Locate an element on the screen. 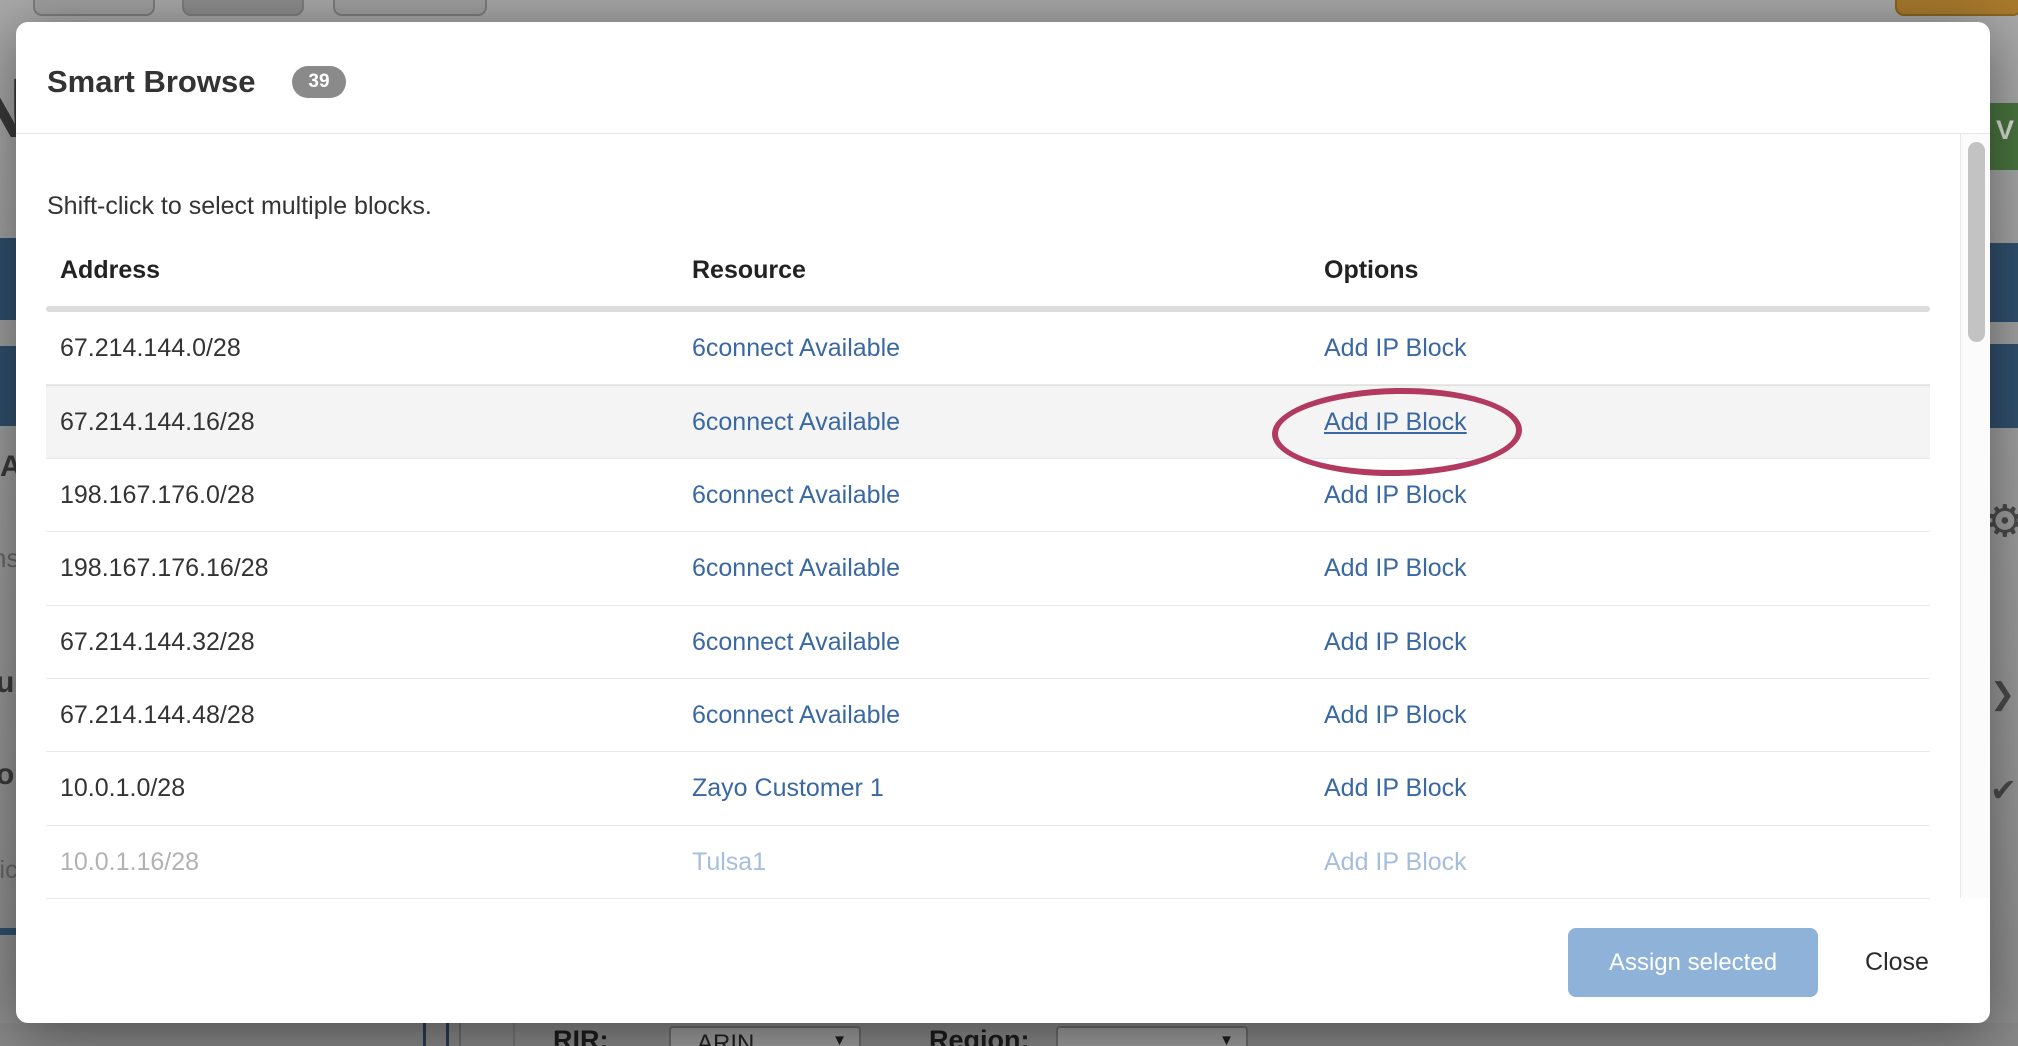 This screenshot has width=2018, height=1046. row-address: 67.214.144.48/28 is located at coordinates (157, 714).